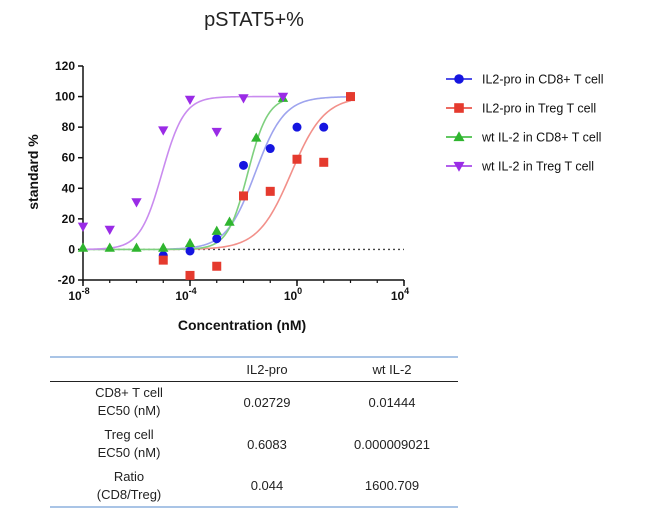 The image size is (650, 522). Describe the element at coordinates (254, 20) in the screenshot. I see `chart-title: pSTAT5+%` at that location.